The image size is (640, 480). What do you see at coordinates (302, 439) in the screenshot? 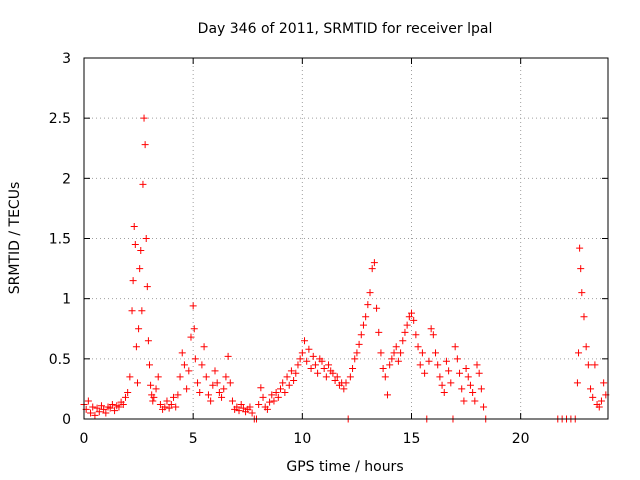
I see `x-tick-label: 10` at bounding box center [302, 439].